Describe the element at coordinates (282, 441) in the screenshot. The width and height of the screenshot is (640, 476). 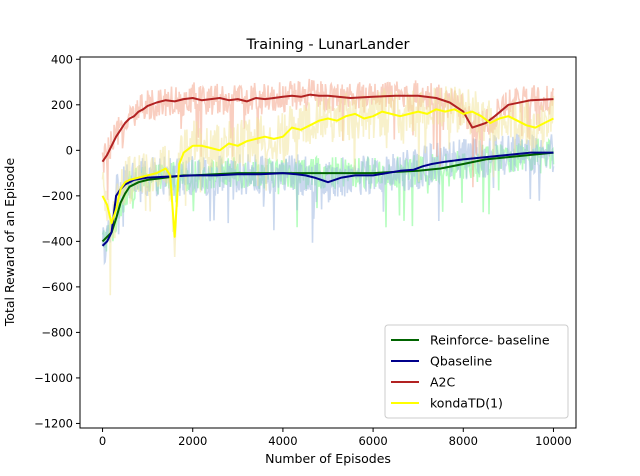
I see `x-tick-label: 4000` at that location.